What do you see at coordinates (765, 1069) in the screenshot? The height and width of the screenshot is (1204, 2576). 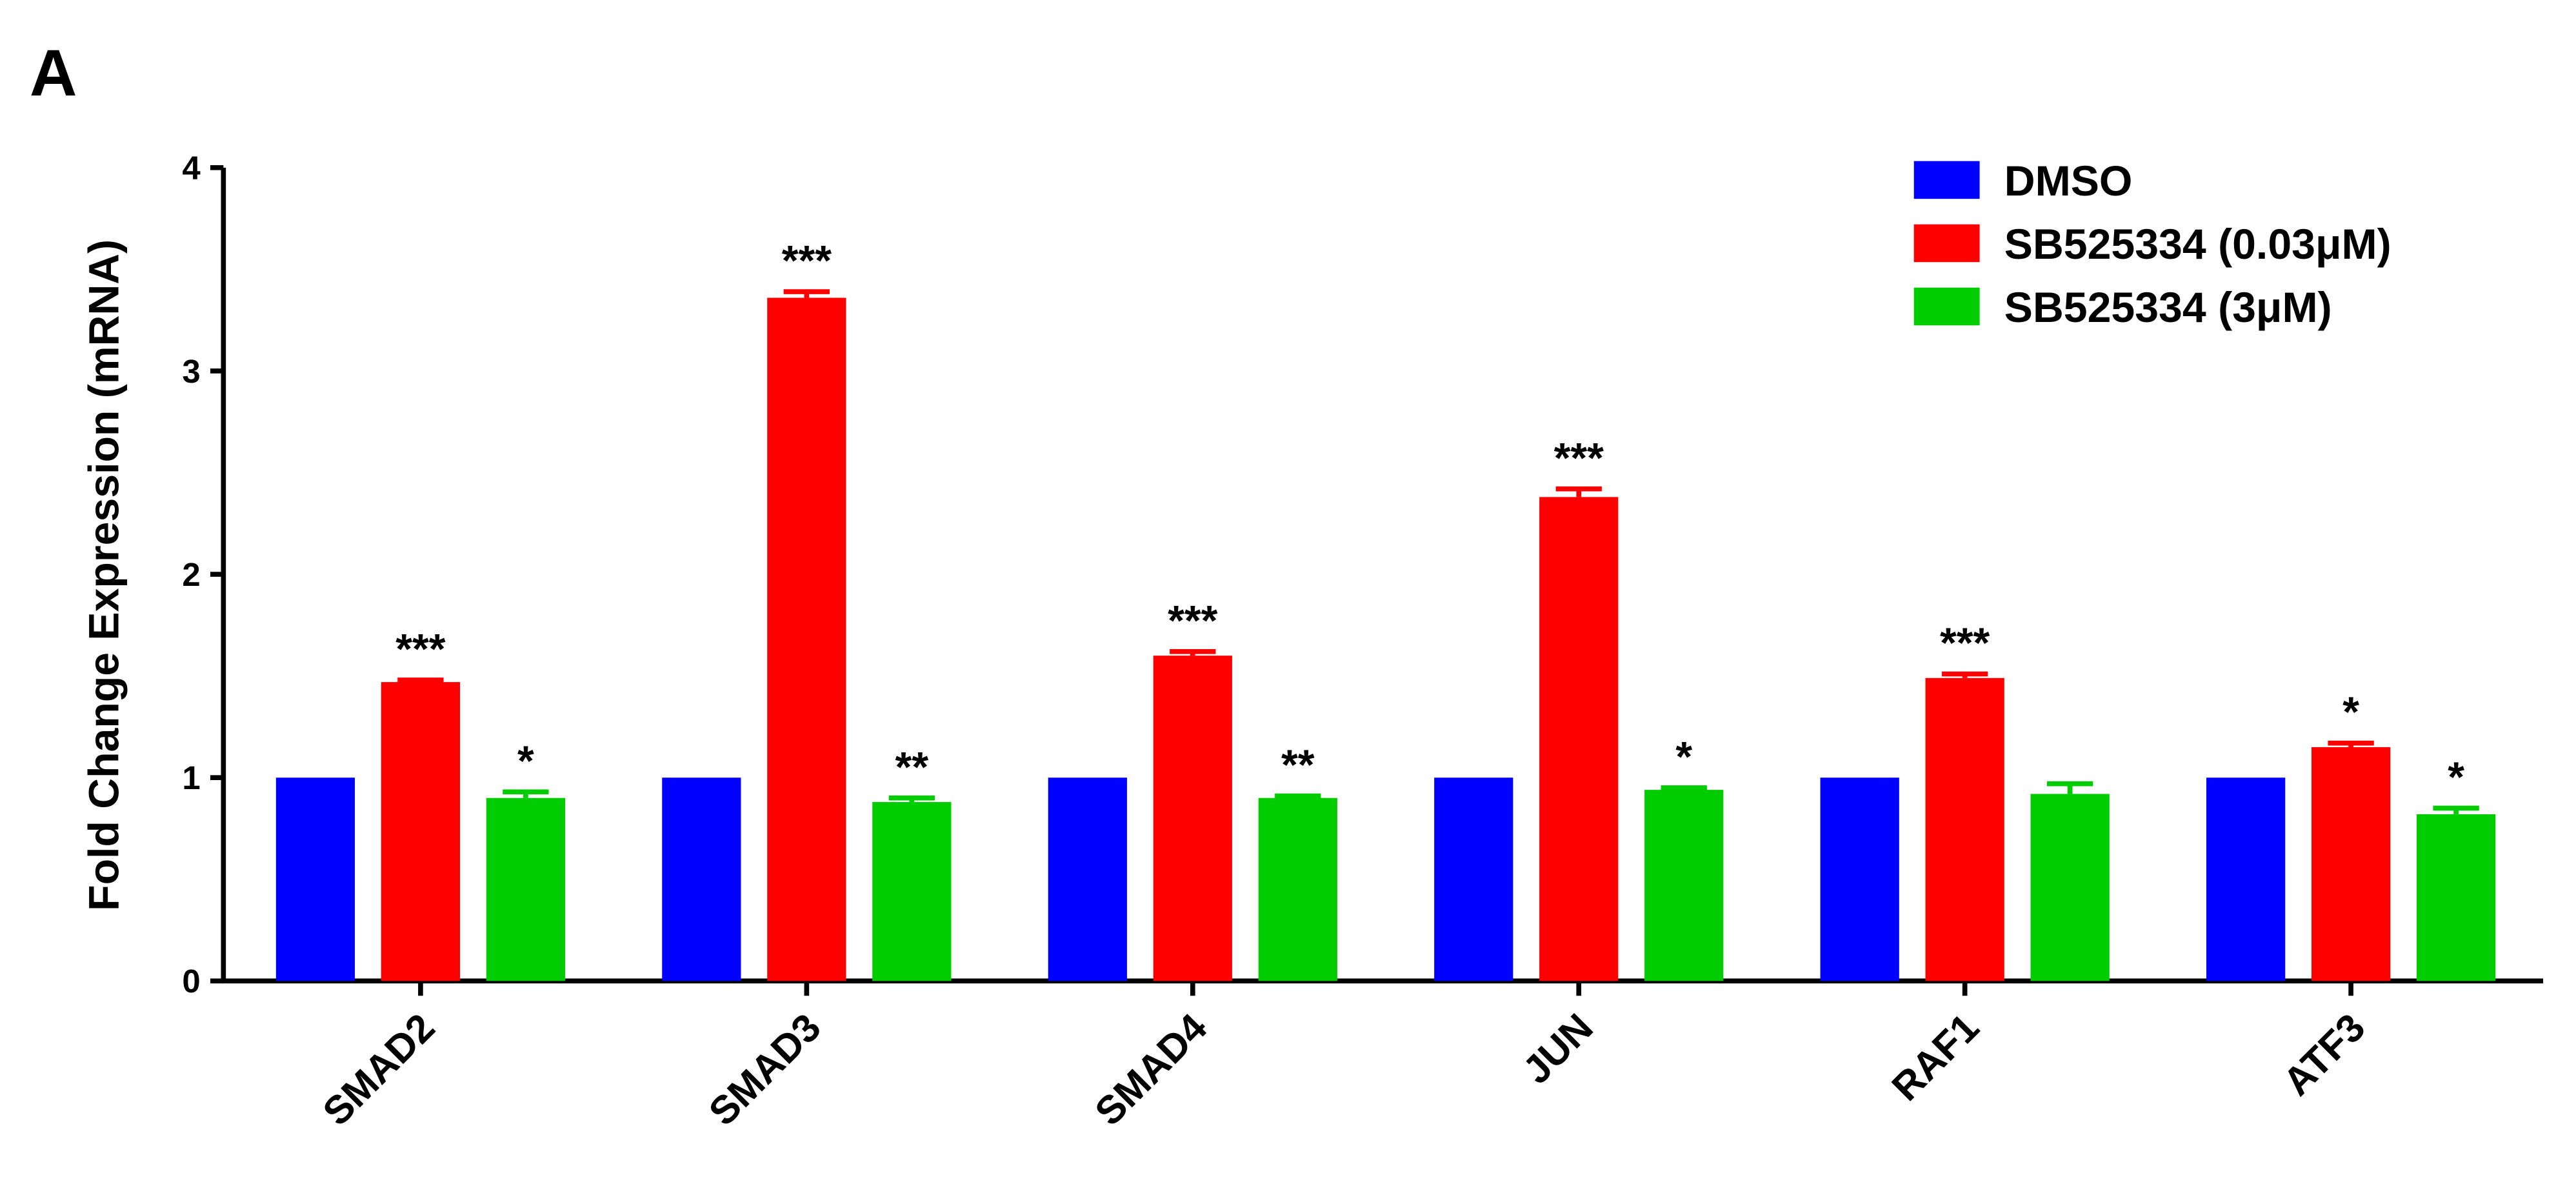 I see `x-tick-label: SMAD3` at bounding box center [765, 1069].